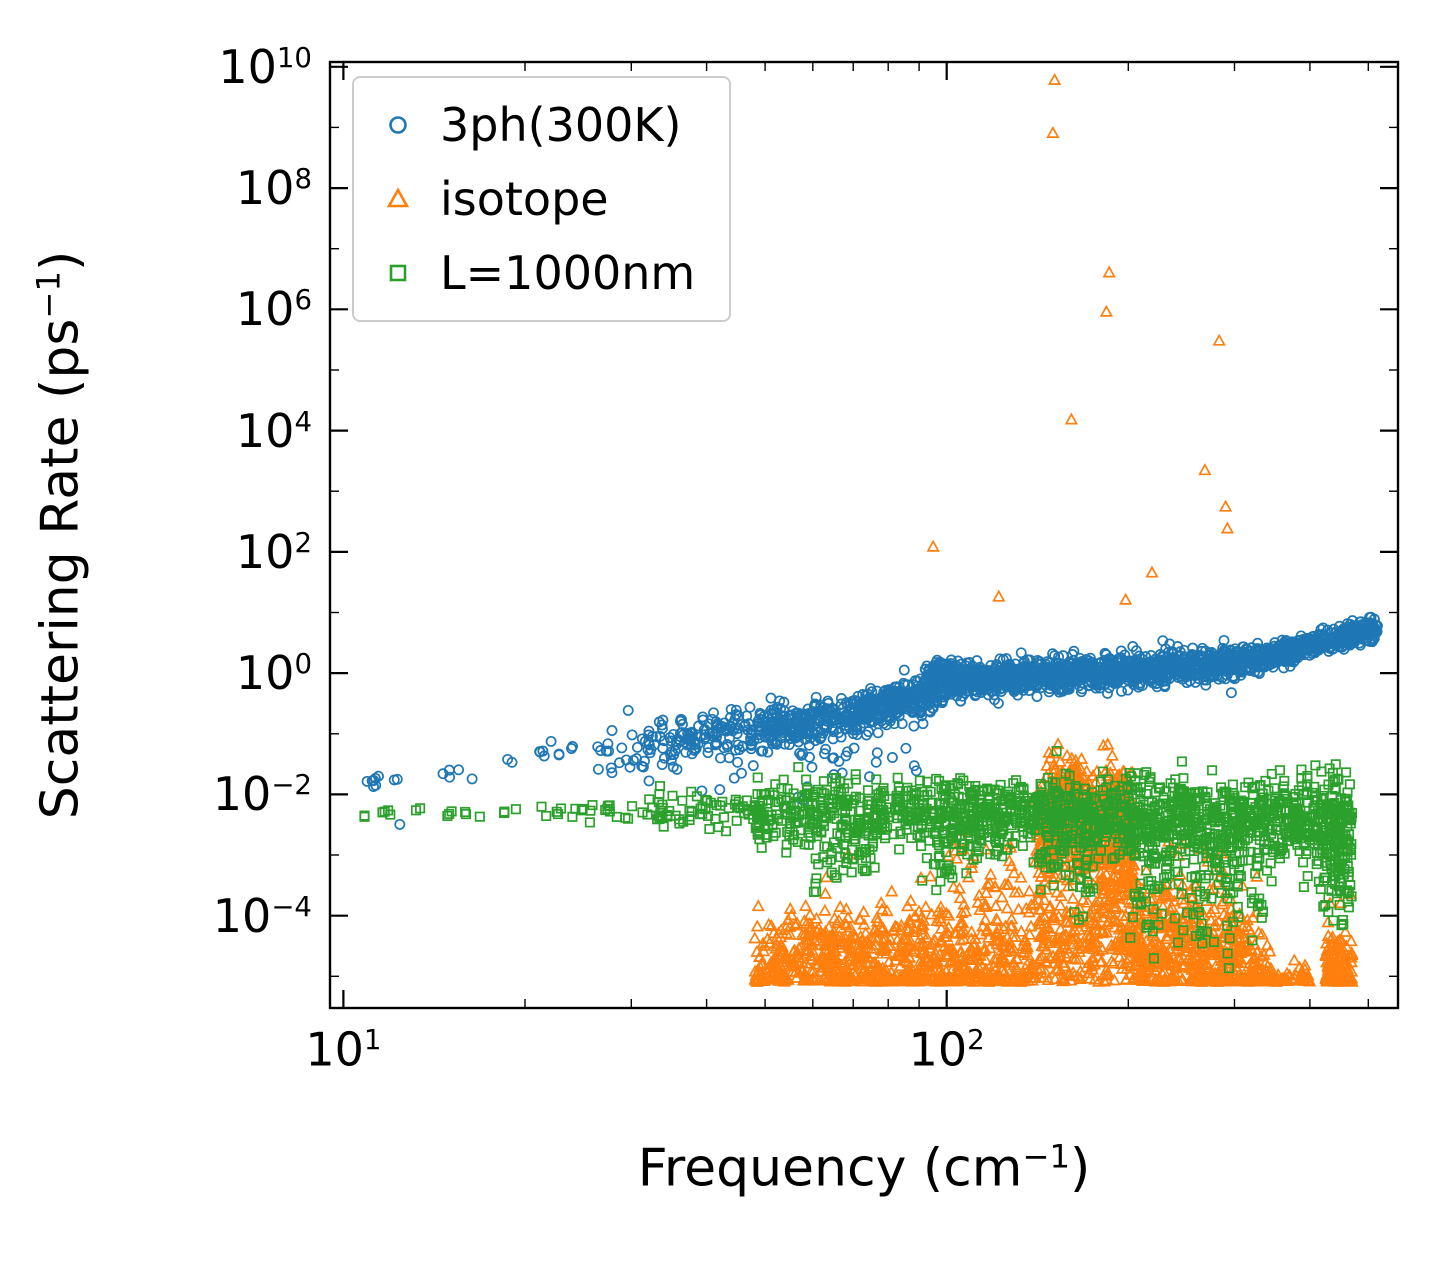 This screenshot has width=1455, height=1265. I want to click on y-axis-label: Scattering Rate (ps−1), so click(59, 535).